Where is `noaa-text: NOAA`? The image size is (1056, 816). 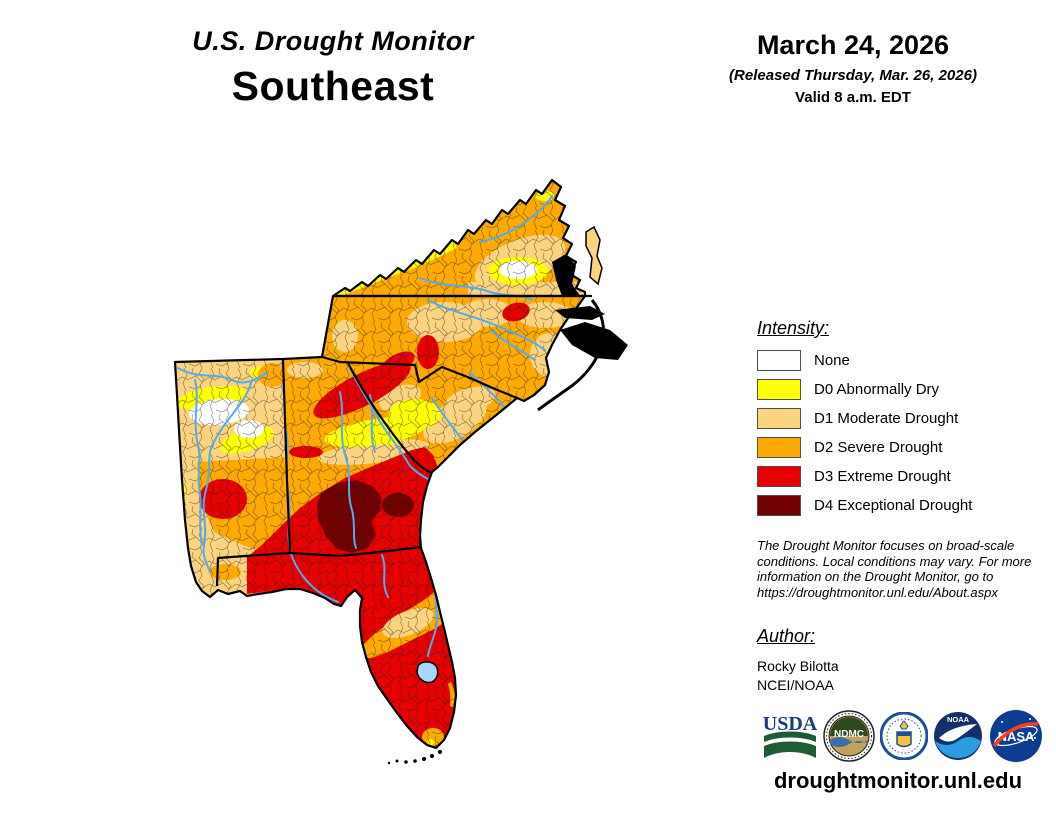 noaa-text: NOAA is located at coordinates (958, 719).